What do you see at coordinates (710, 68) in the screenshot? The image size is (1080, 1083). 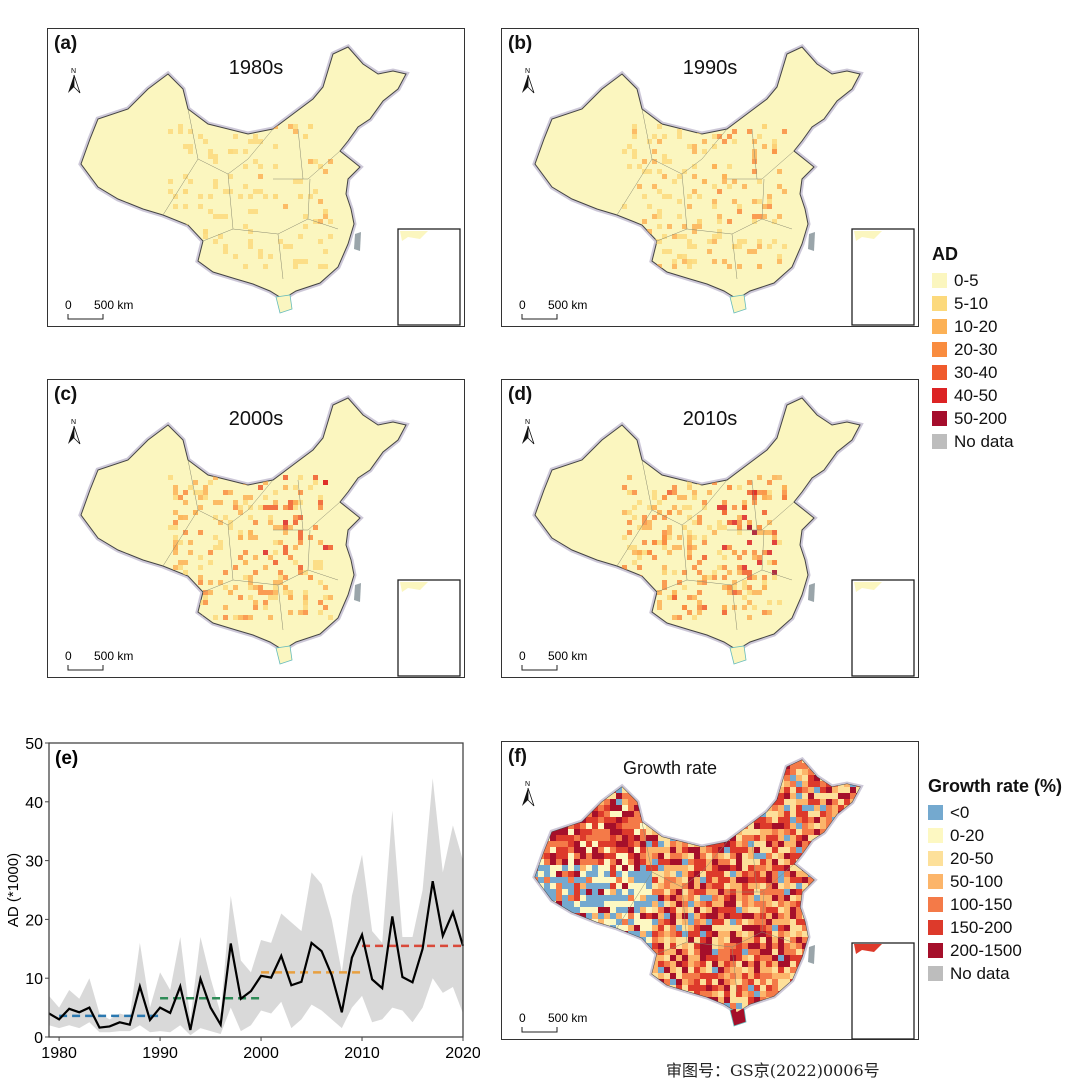 I see `panel-title: 1990s` at bounding box center [710, 68].